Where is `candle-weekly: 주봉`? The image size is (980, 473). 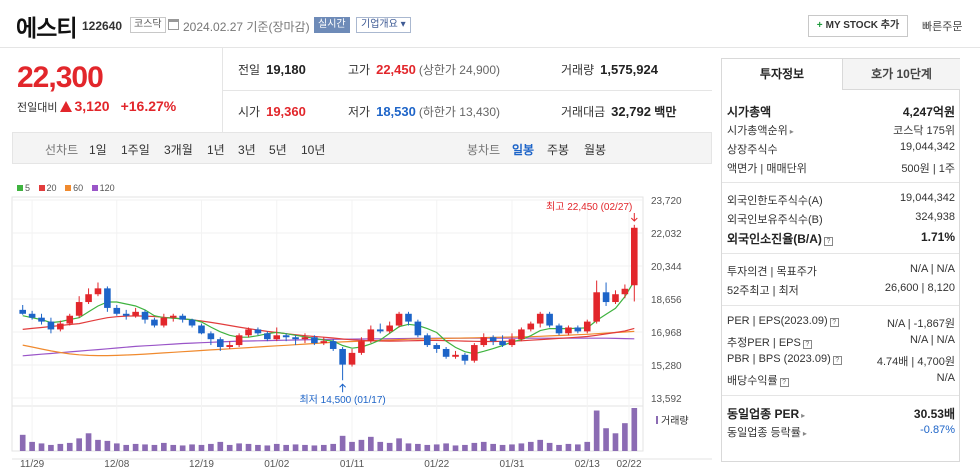 candle-weekly: 주봉 is located at coordinates (558, 150).